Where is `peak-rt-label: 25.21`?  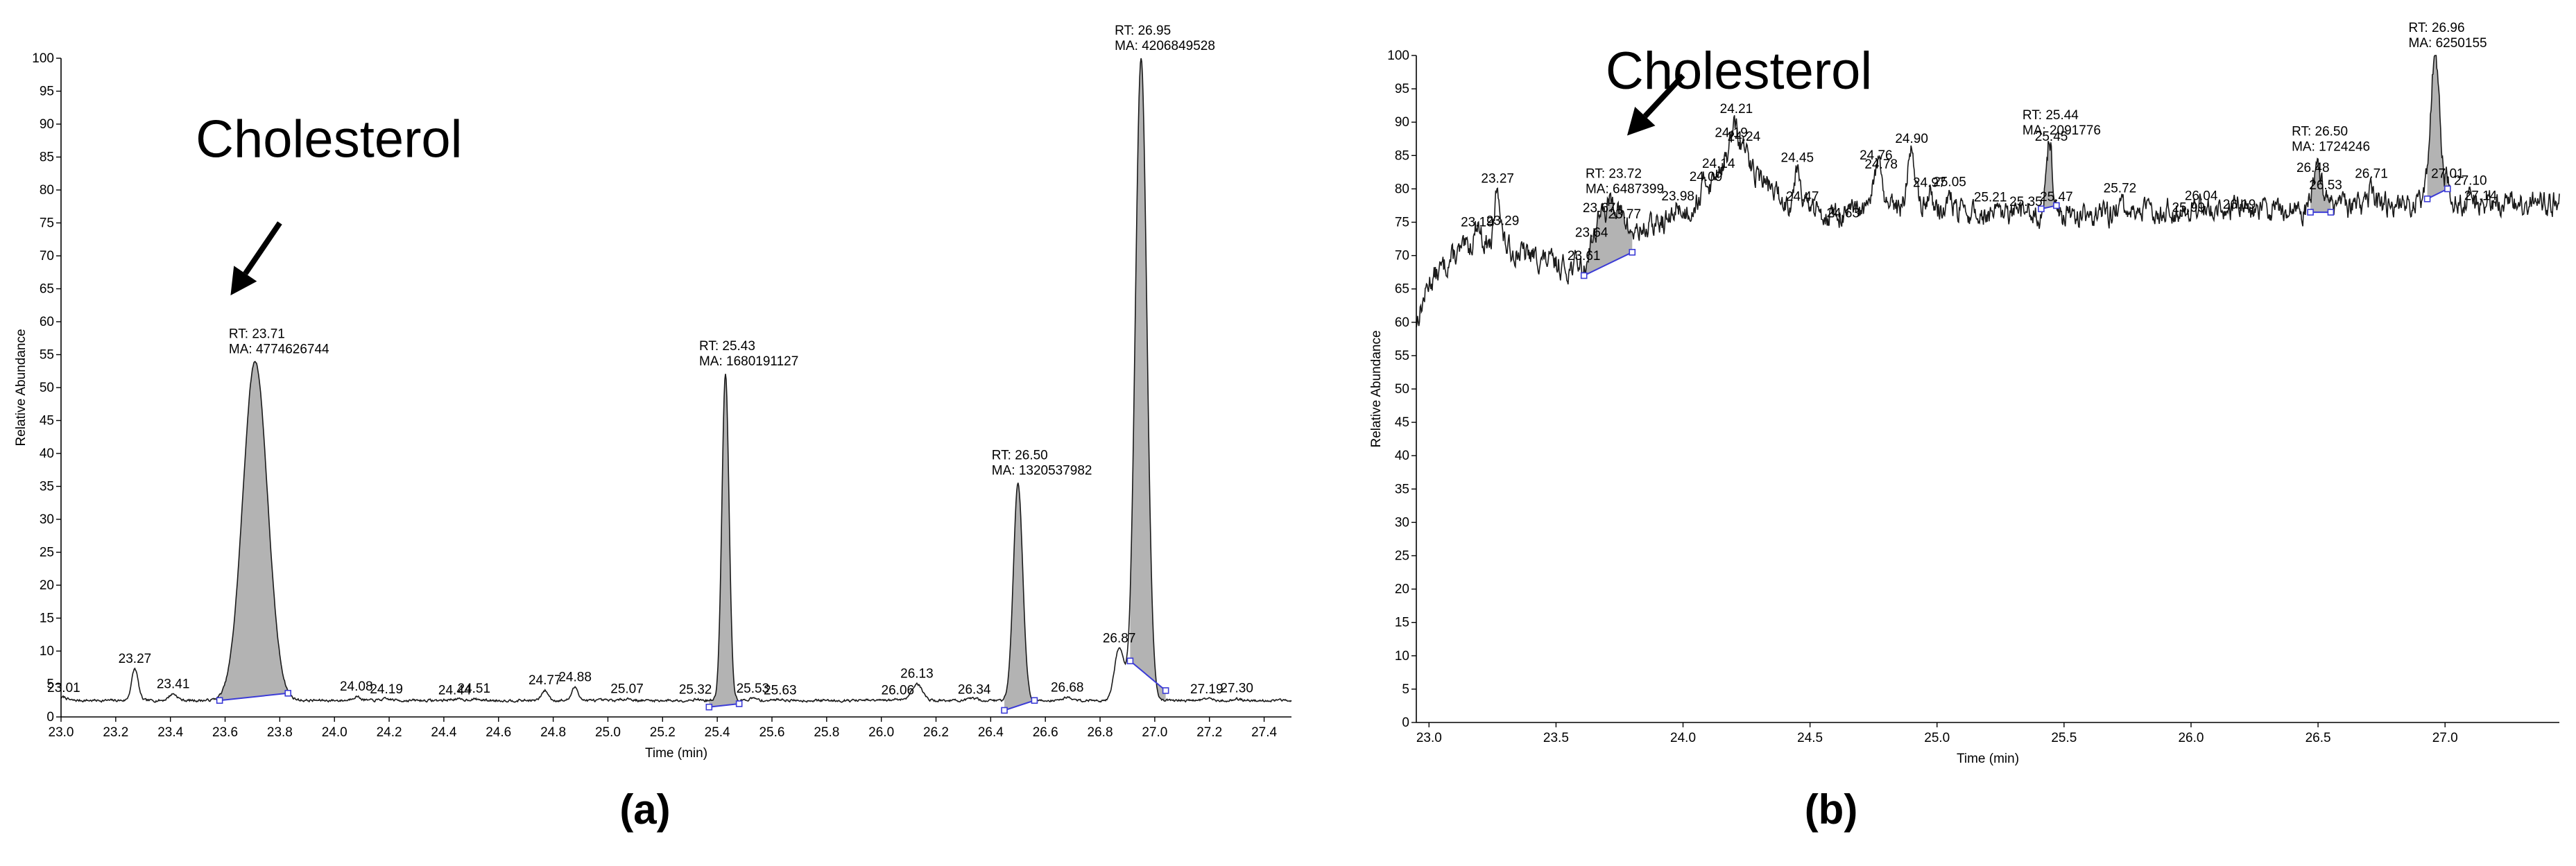 peak-rt-label: 25.21 is located at coordinates (1990, 198).